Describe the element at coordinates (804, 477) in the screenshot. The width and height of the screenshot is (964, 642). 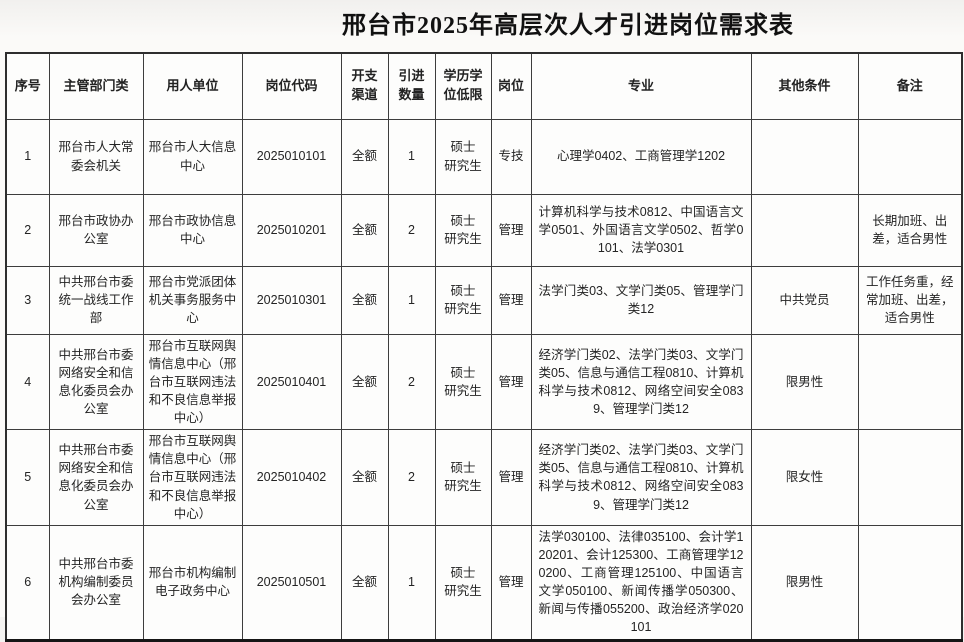
I see `cell-other: 限女性` at that location.